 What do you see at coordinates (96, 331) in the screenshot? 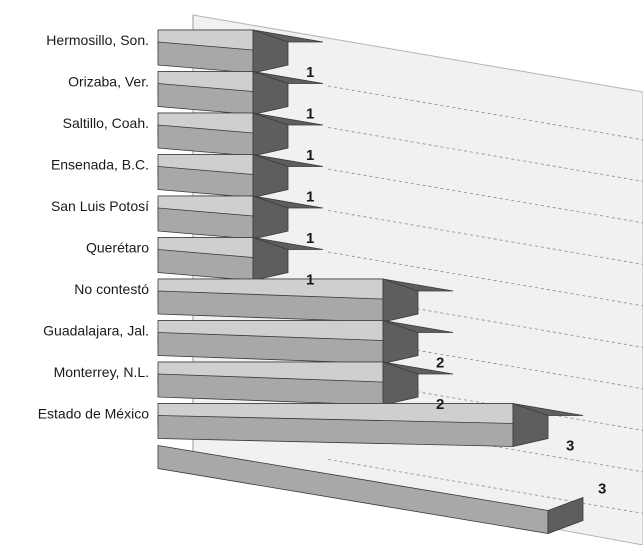
I see `category-label: Guadalajara, Jal.` at bounding box center [96, 331].